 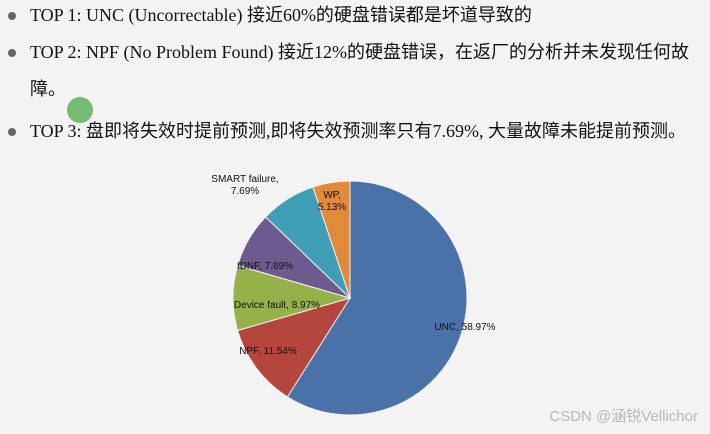 I want to click on slice-label: SMART failure, 7.69%, so click(x=245, y=185).